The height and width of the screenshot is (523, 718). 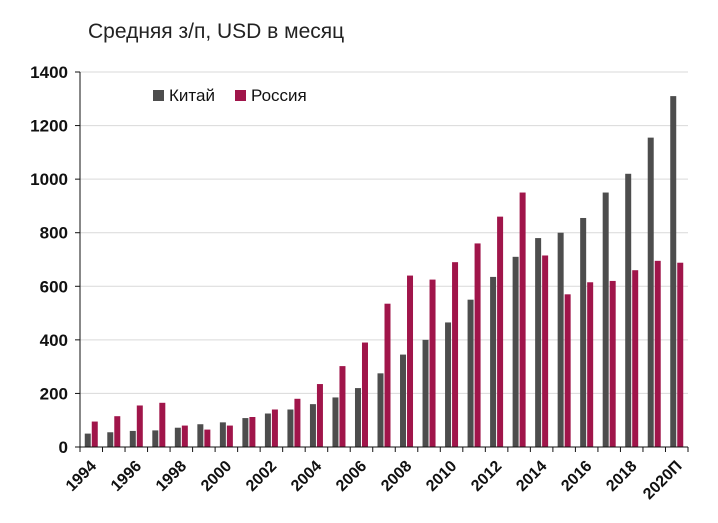 What do you see at coordinates (192, 95) in the screenshot?
I see `legend-label-china: Китай` at bounding box center [192, 95].